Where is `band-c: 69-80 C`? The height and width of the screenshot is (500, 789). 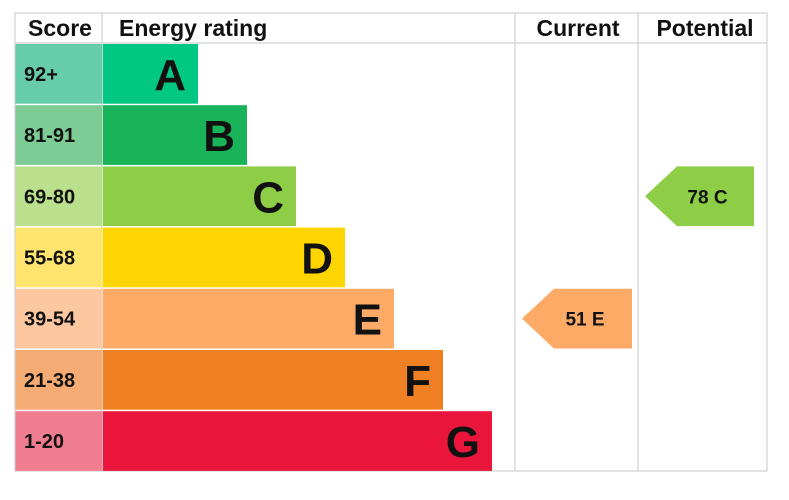
band-c: 69-80 C is located at coordinates (155, 196).